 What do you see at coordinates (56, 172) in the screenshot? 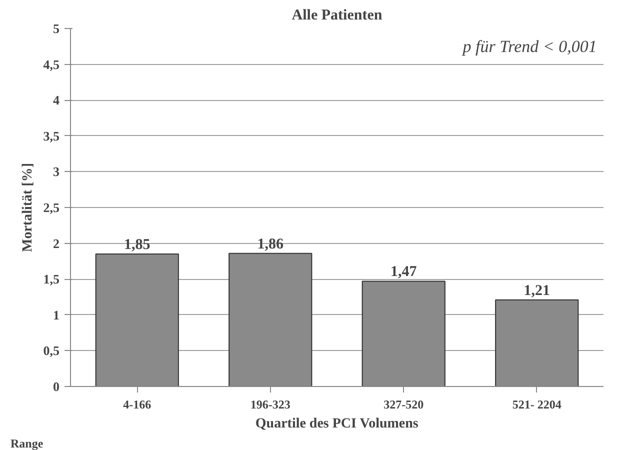
I see `y-tick-label: 3` at bounding box center [56, 172].